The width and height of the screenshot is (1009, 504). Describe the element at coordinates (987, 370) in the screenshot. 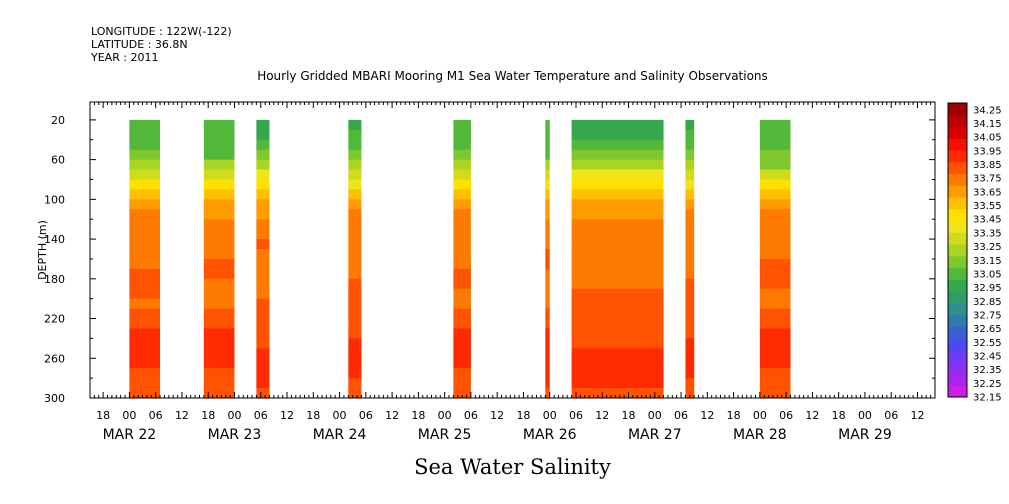

I see `colorbar-label: 32.35` at that location.